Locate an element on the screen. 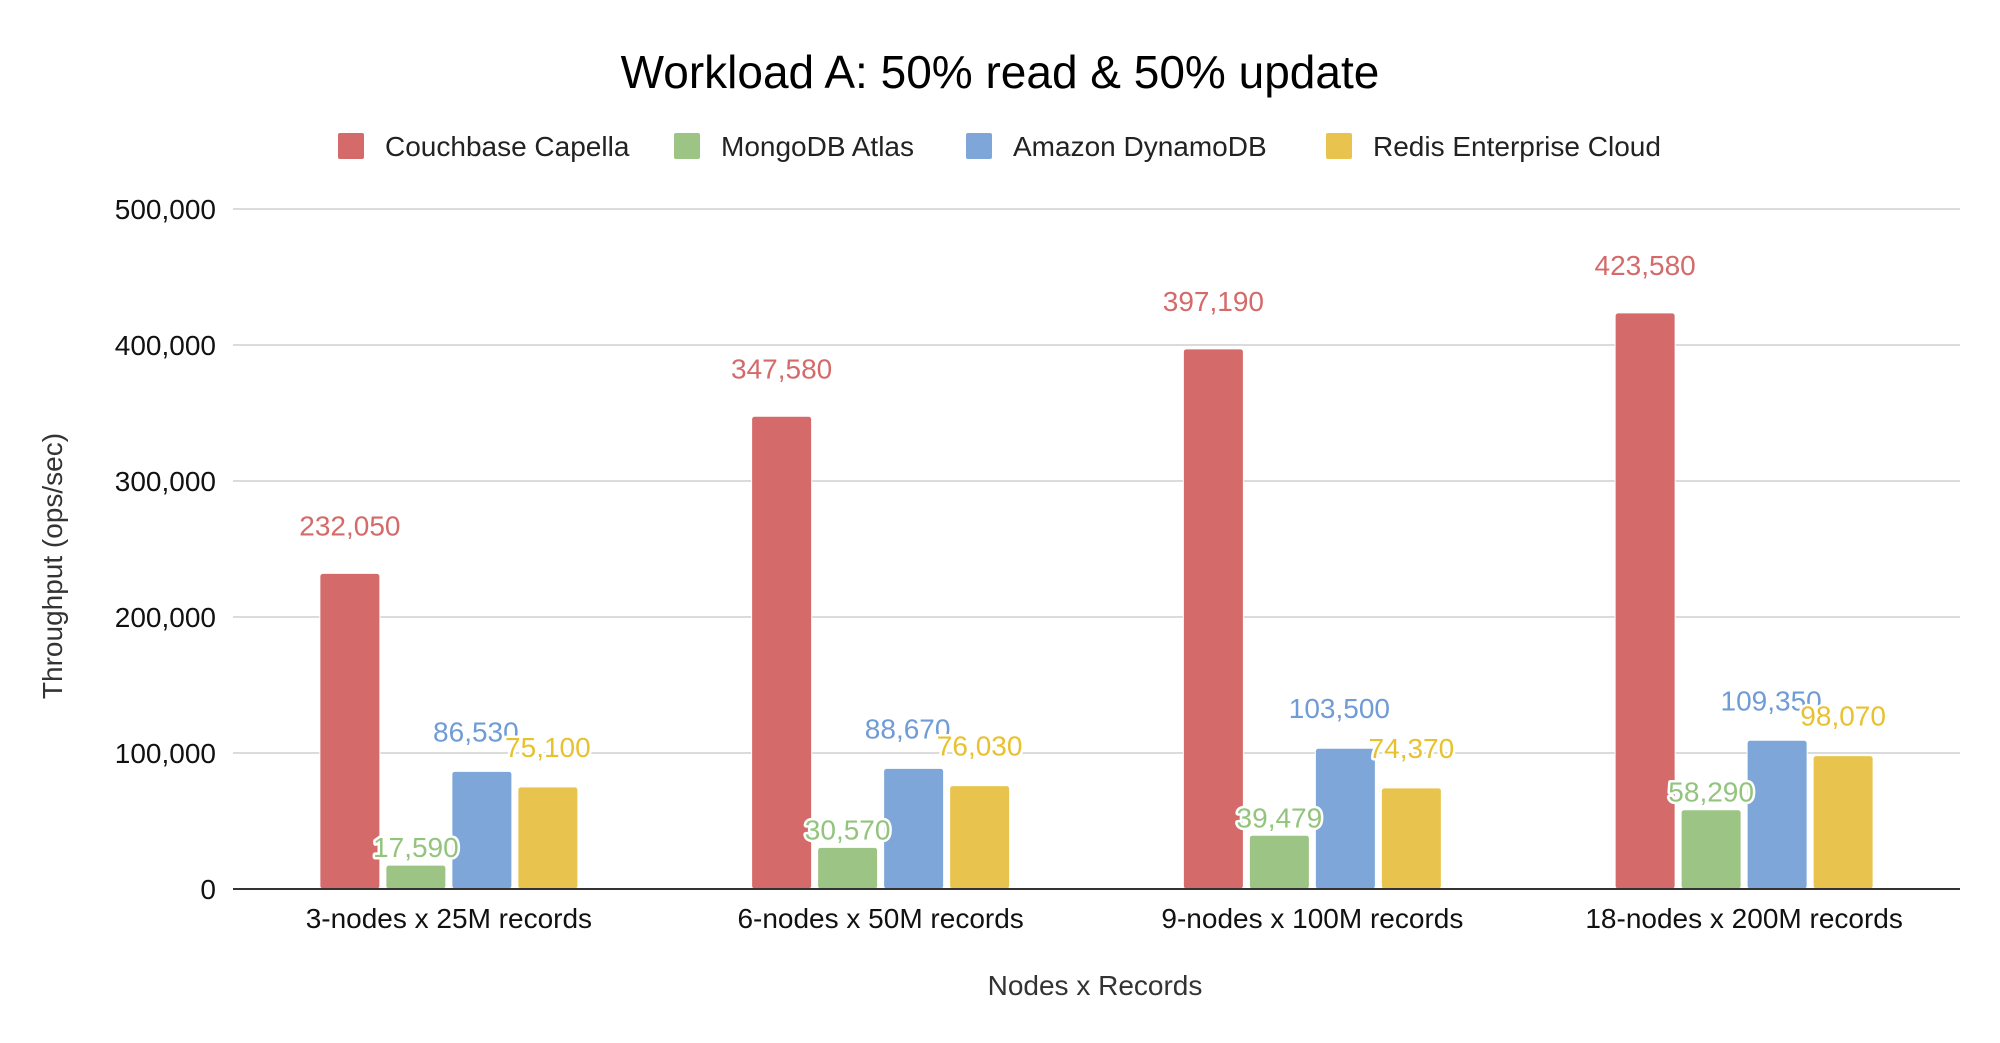 Image resolution: width=2000 pixels, height=1043 pixels. legend-label: Couchbase Capella is located at coordinates (507, 146).